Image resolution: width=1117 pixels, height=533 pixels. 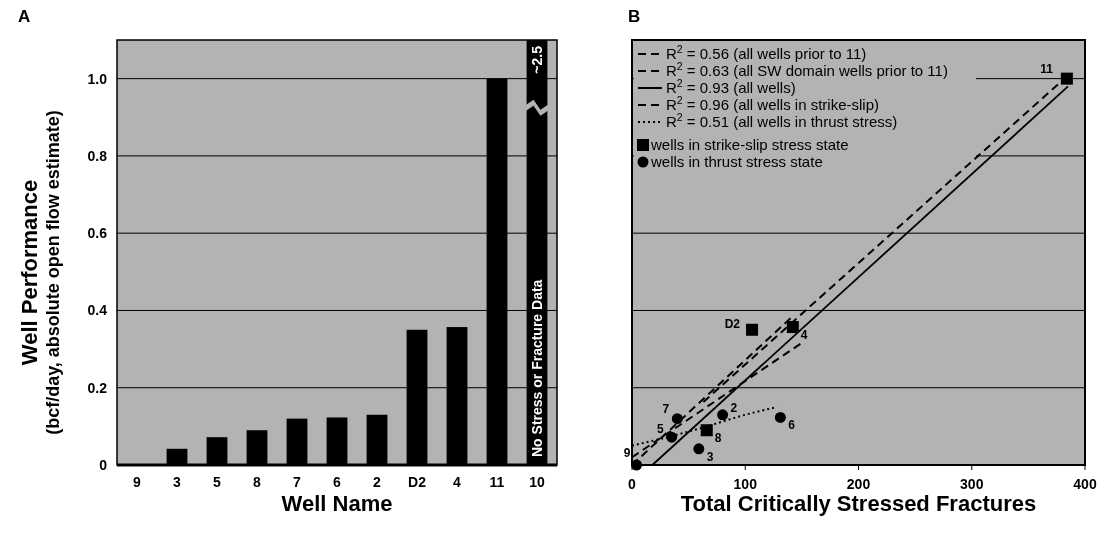 I want to click on annotation: 5, so click(x=660, y=429).